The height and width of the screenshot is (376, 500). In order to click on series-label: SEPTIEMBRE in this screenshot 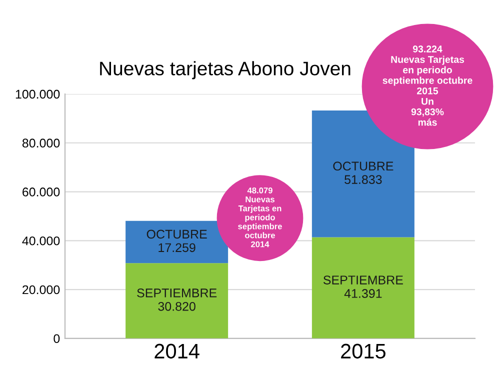, I will do `click(363, 280)`.